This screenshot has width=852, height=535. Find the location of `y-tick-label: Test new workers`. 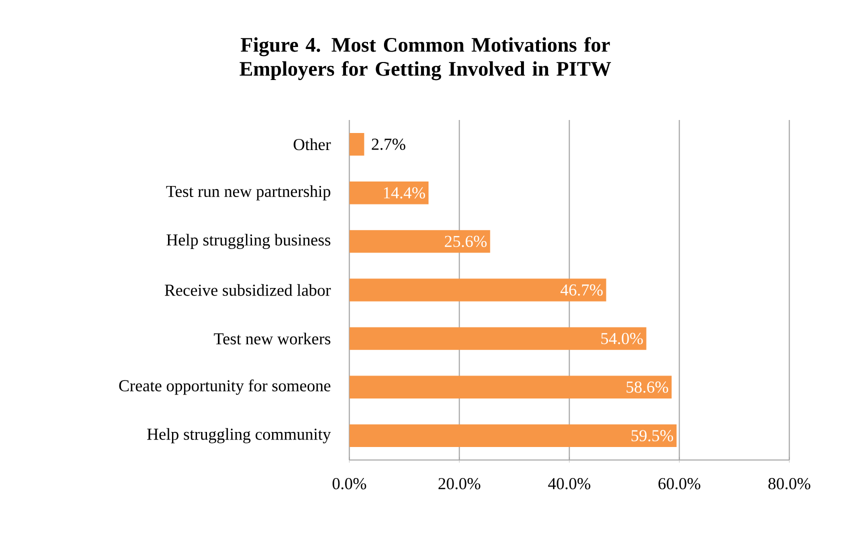

y-tick-label: Test new workers is located at coordinates (272, 338).